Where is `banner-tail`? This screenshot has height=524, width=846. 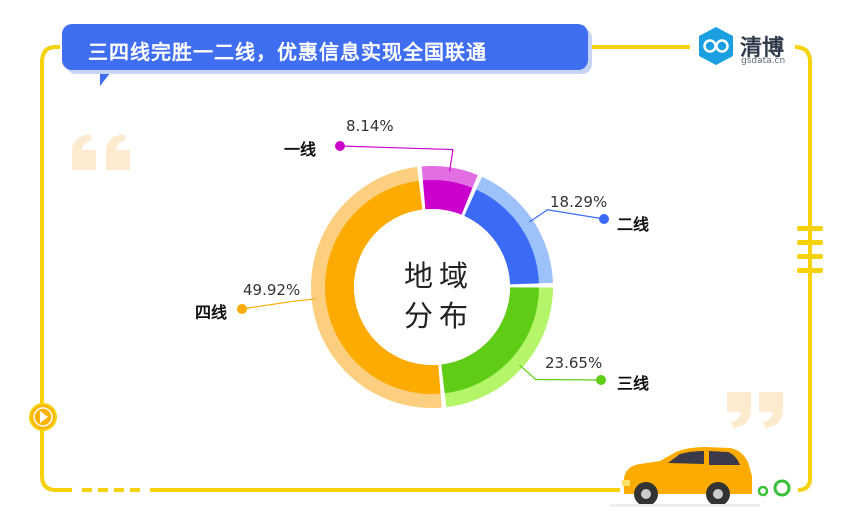 banner-tail is located at coordinates (107, 77).